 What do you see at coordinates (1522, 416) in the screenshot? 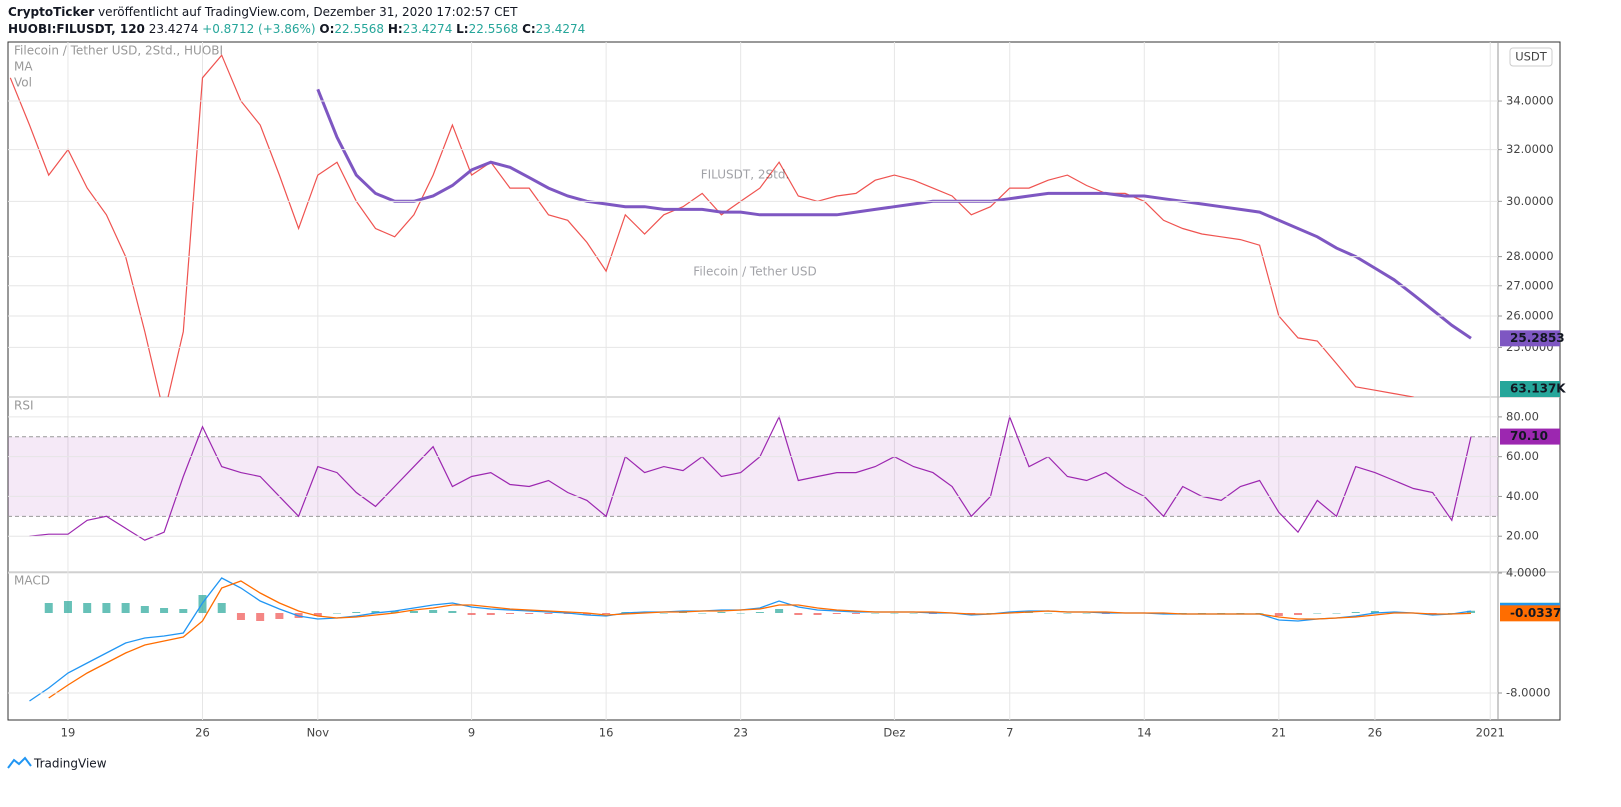
I see `y-tick-label: 80.00` at bounding box center [1522, 416].